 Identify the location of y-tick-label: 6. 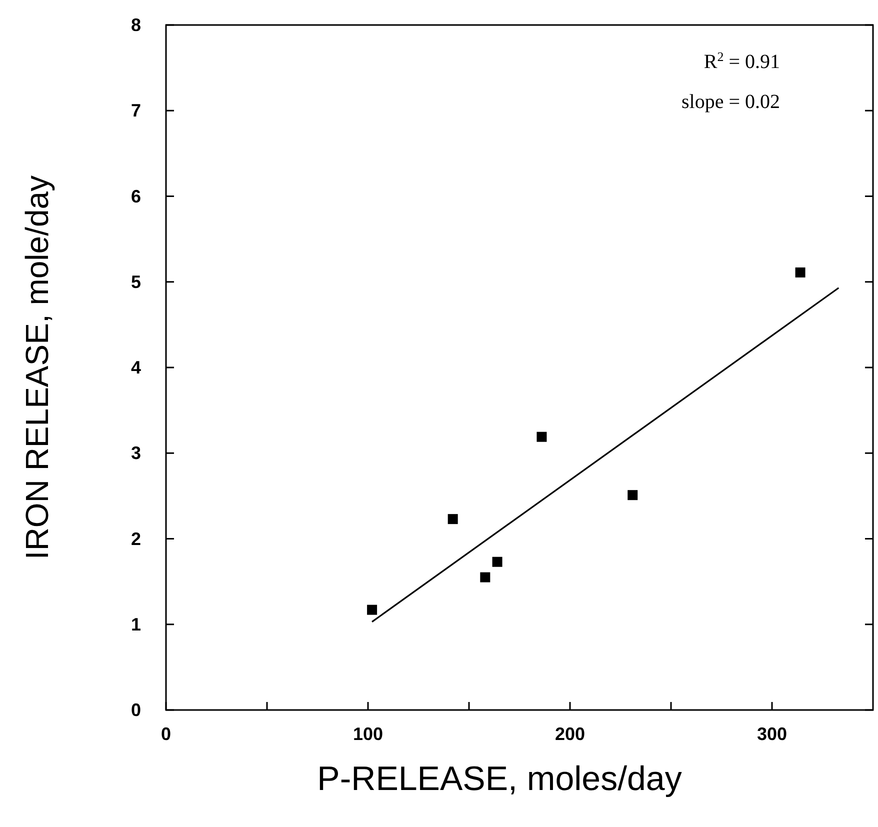
(136, 196).